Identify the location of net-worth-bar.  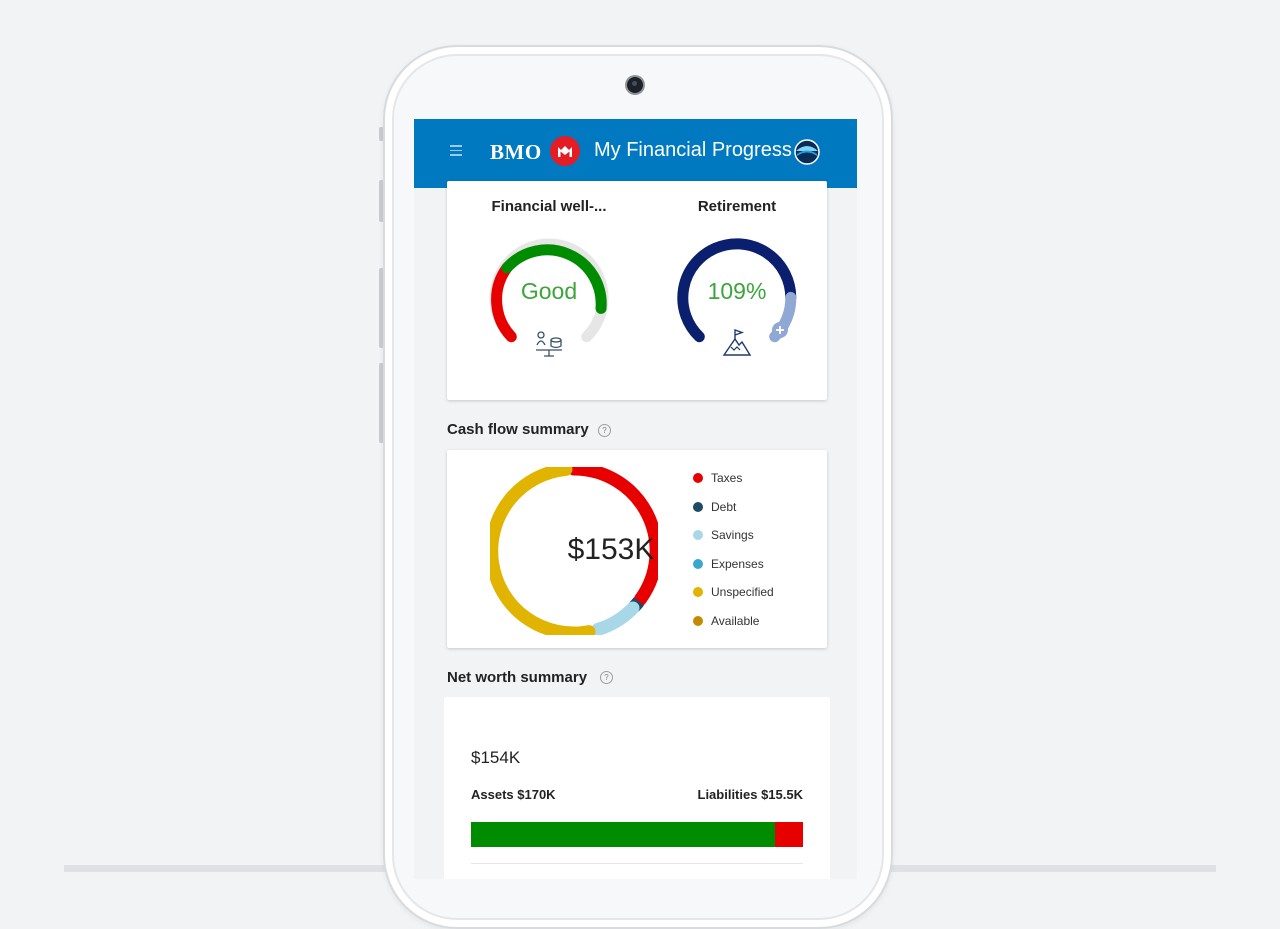
(637, 834).